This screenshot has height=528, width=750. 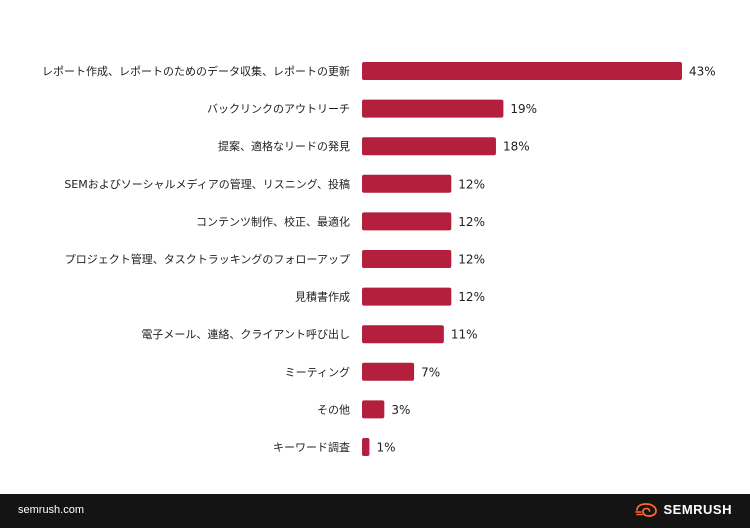 I want to click on value-label: 3%, so click(x=400, y=410).